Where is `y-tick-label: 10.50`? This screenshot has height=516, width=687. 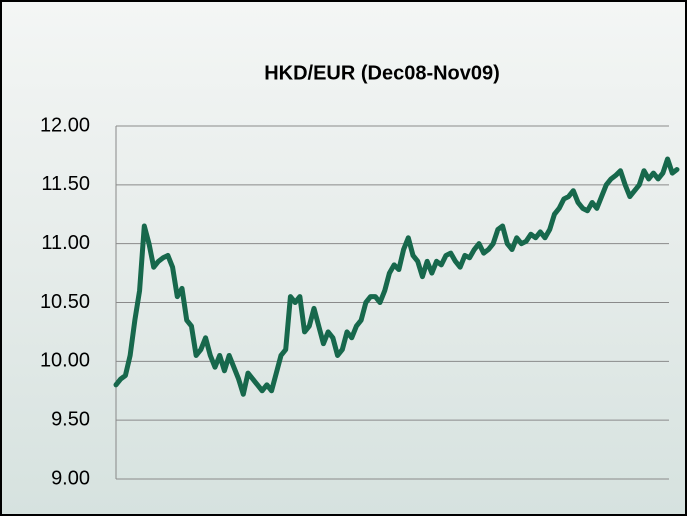 y-tick-label: 10.50 is located at coordinates (65, 302).